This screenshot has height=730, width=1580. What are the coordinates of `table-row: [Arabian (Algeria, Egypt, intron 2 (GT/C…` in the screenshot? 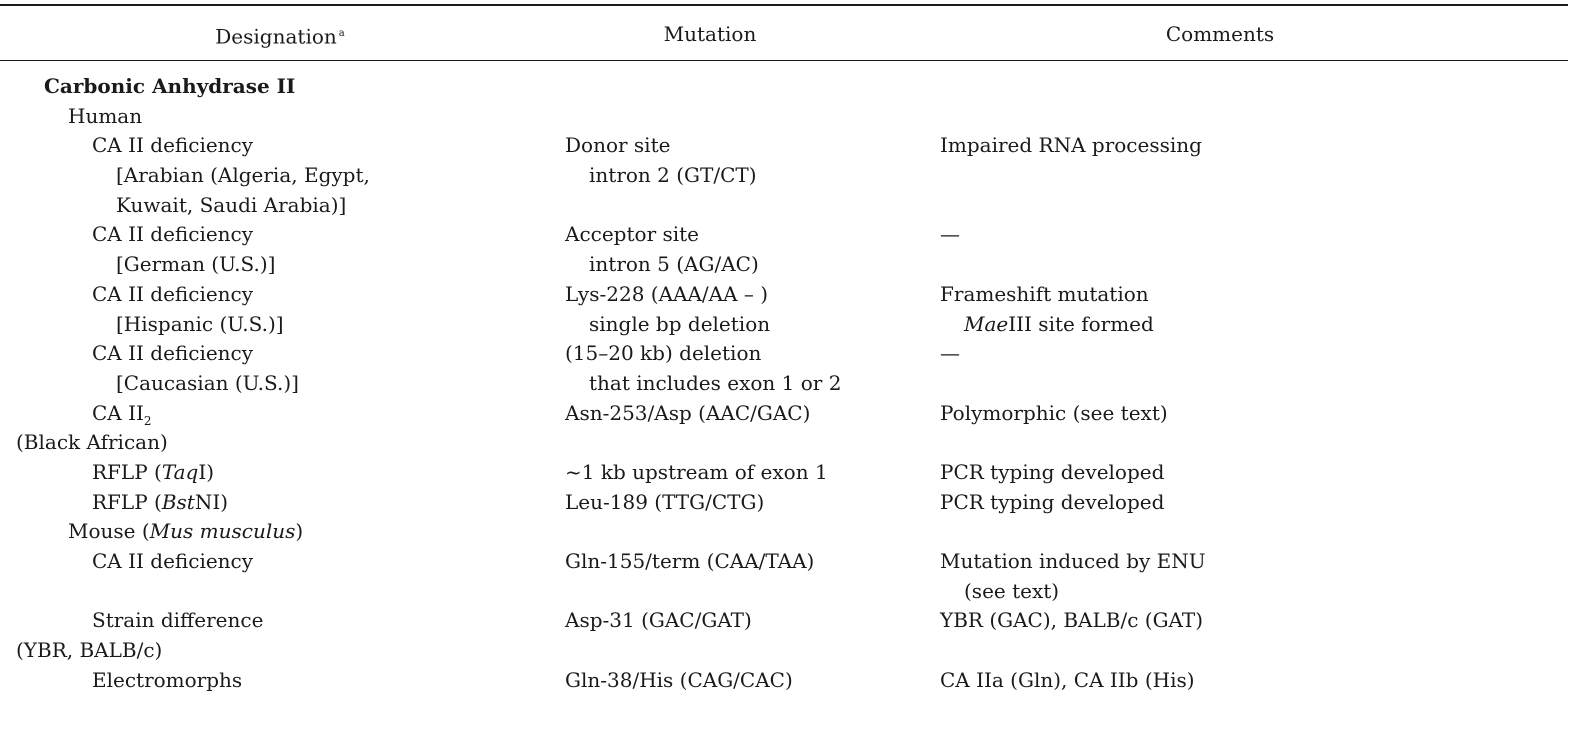 It's located at (784, 176).